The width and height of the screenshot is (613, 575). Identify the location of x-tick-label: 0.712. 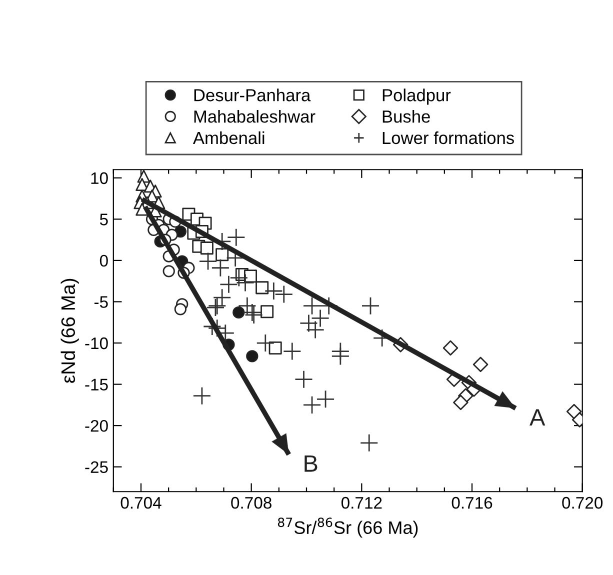
(361, 502).